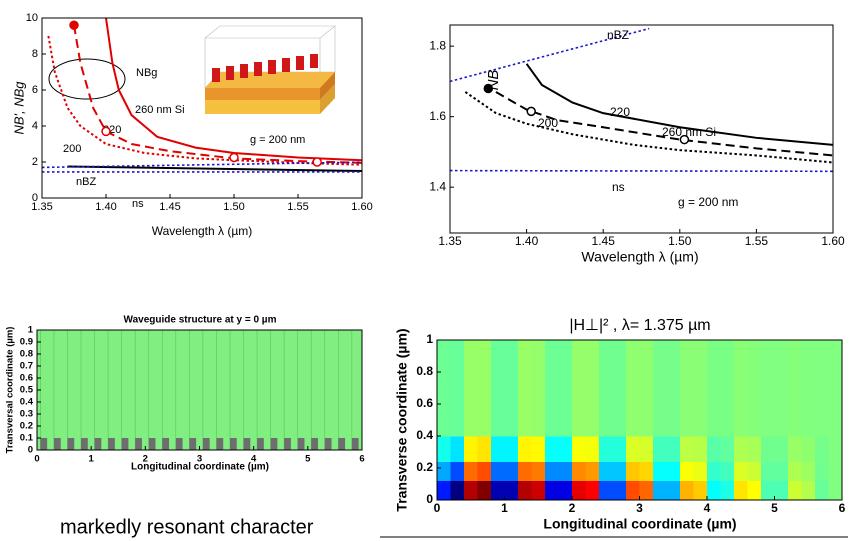  Describe the element at coordinates (493, 80) in the screenshot. I see `y-axis-label: NB` at that location.